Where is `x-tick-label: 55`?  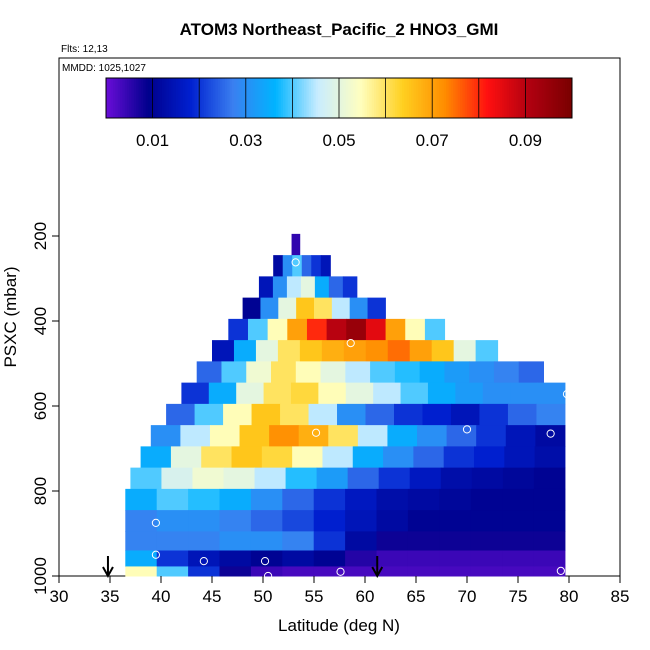 x-tick-label: 55 is located at coordinates (314, 596).